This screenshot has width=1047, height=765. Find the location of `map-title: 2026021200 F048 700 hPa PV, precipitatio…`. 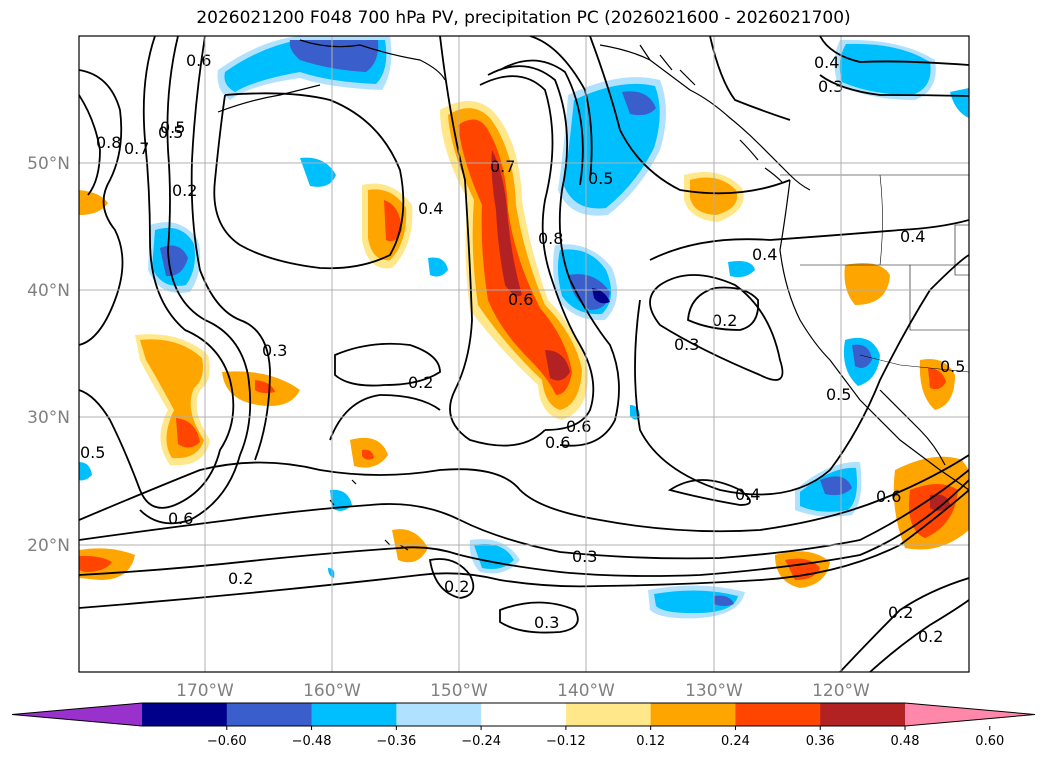

map-title: 2026021200 F048 700 hPa PV, precipitatio… is located at coordinates (523, 18).